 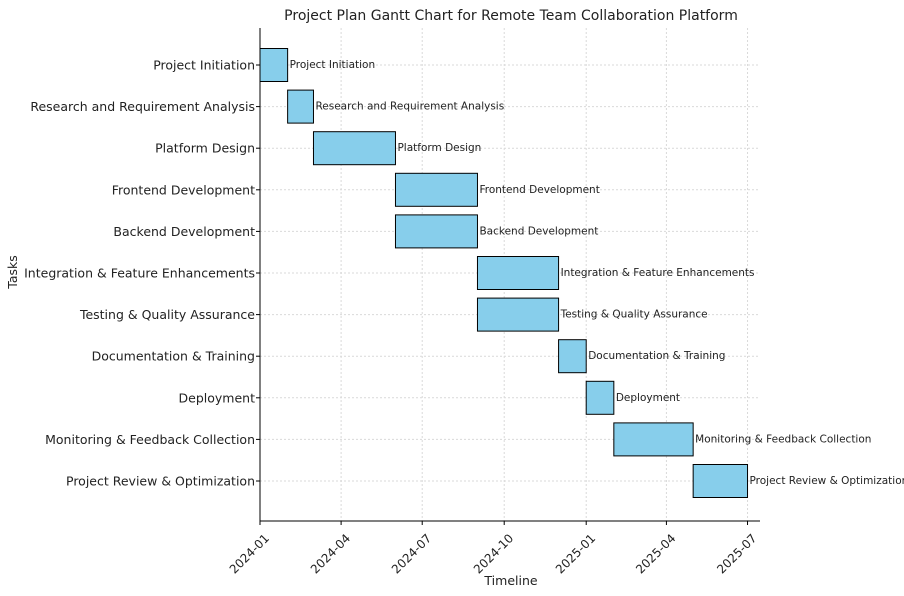 What do you see at coordinates (648, 398) in the screenshot?
I see `task-bar-label: Deployment` at bounding box center [648, 398].